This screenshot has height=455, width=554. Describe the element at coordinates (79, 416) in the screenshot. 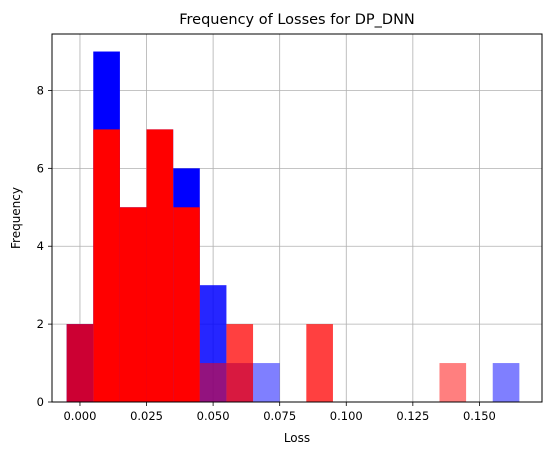

I see `x-tick-label: 0.000` at that location.